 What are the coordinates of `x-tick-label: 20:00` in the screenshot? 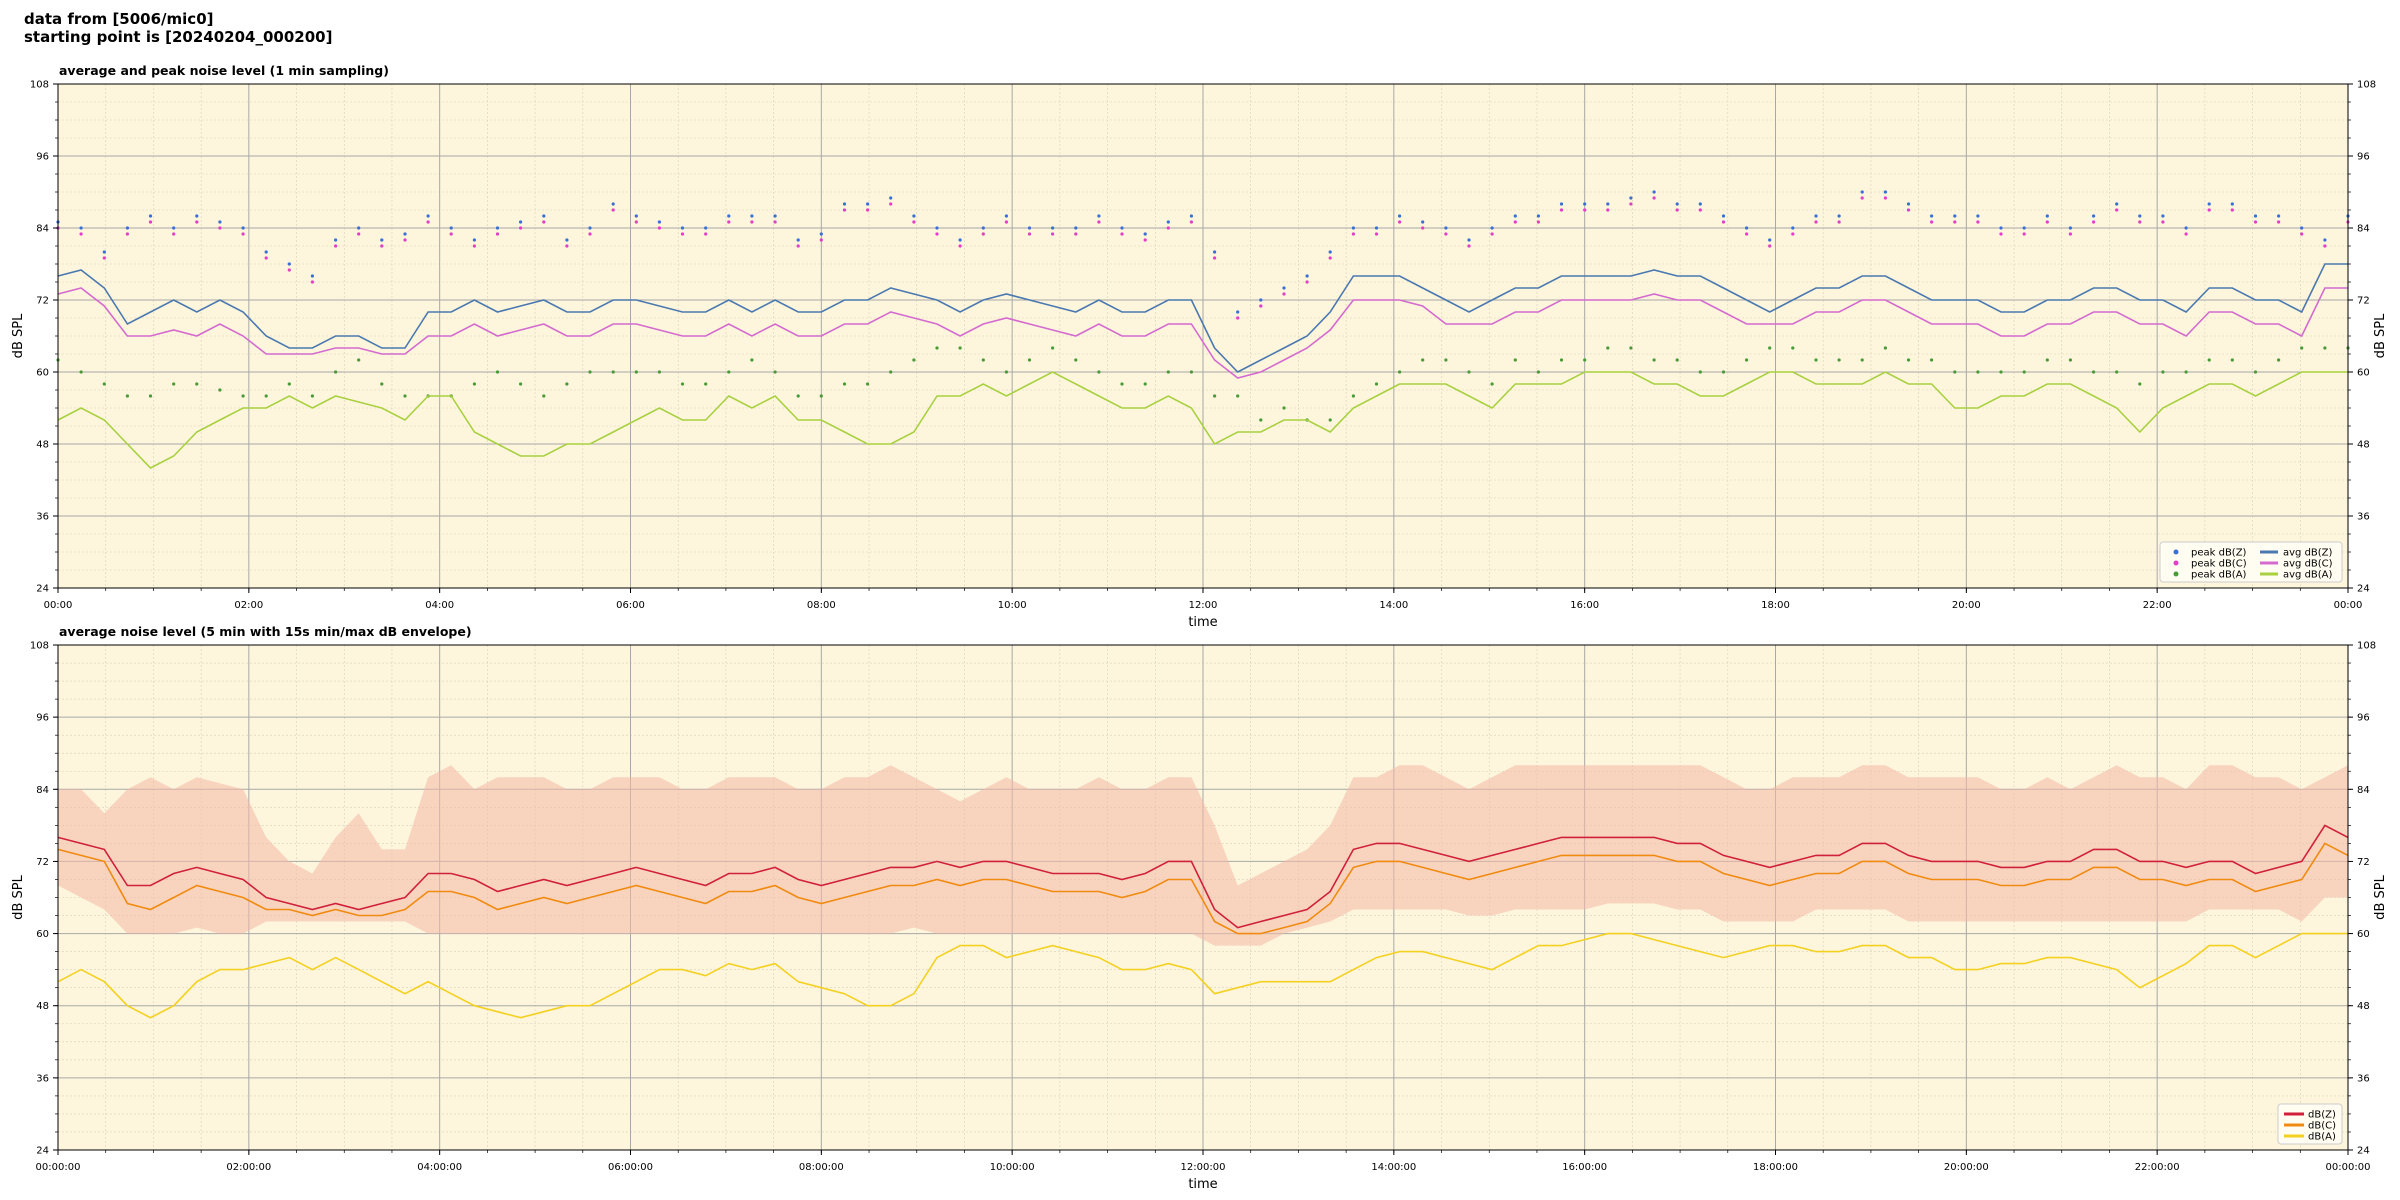 It's located at (1966, 605).